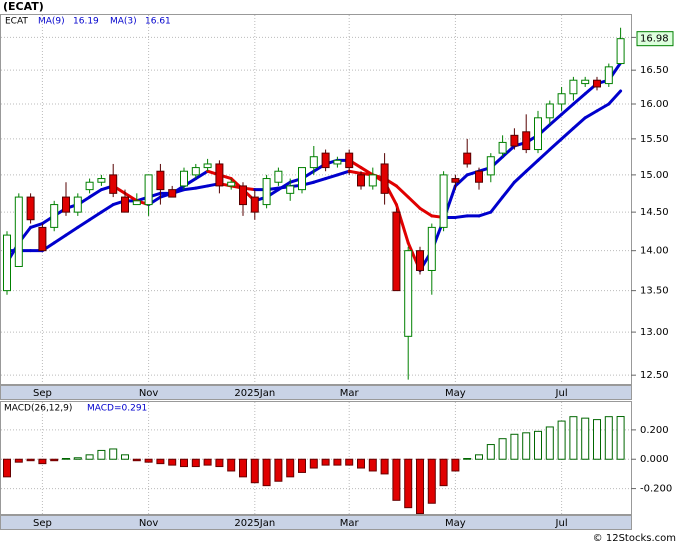 Image resolution: width=680 pixels, height=546 pixels. I want to click on y-tick-label: 0.200, so click(654, 430).